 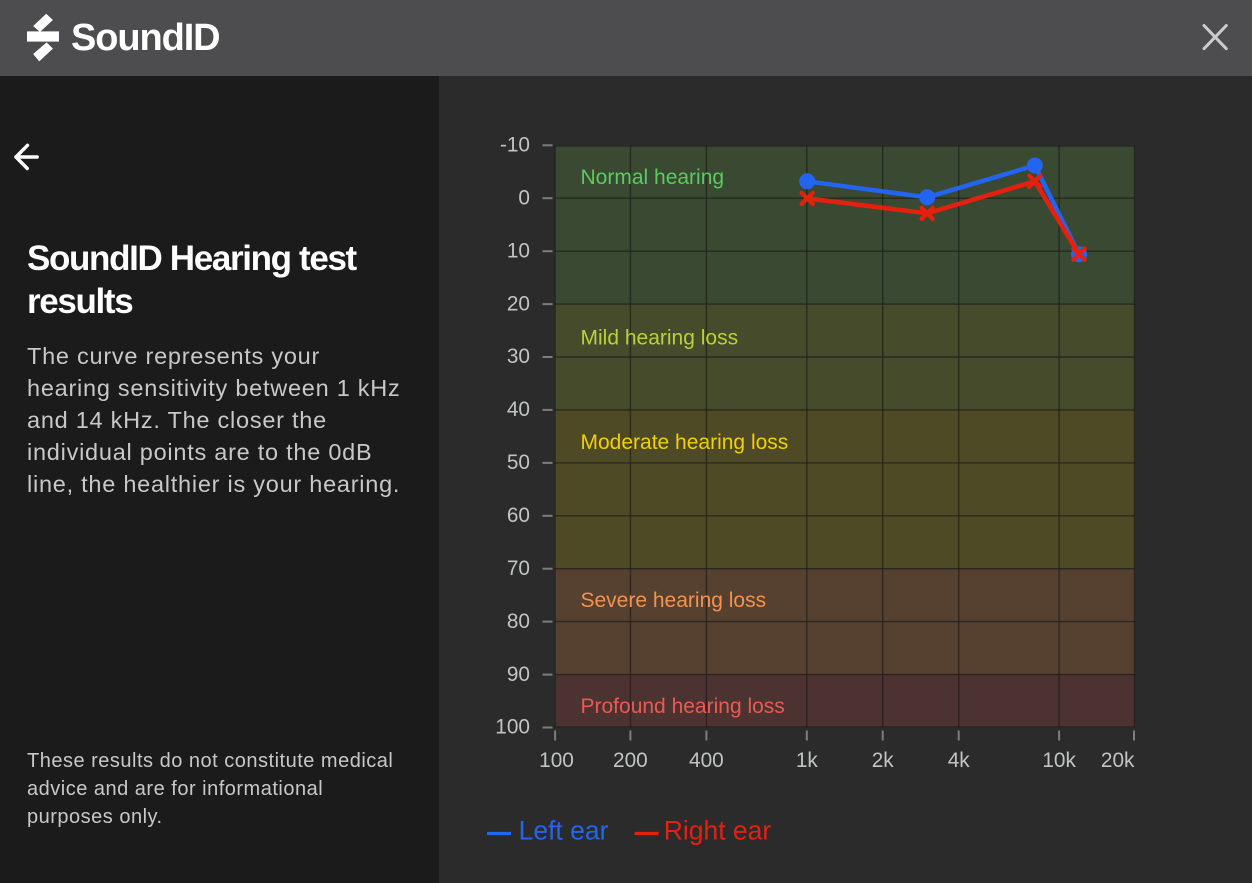 I want to click on svg-text: 2k, so click(x=883, y=760).